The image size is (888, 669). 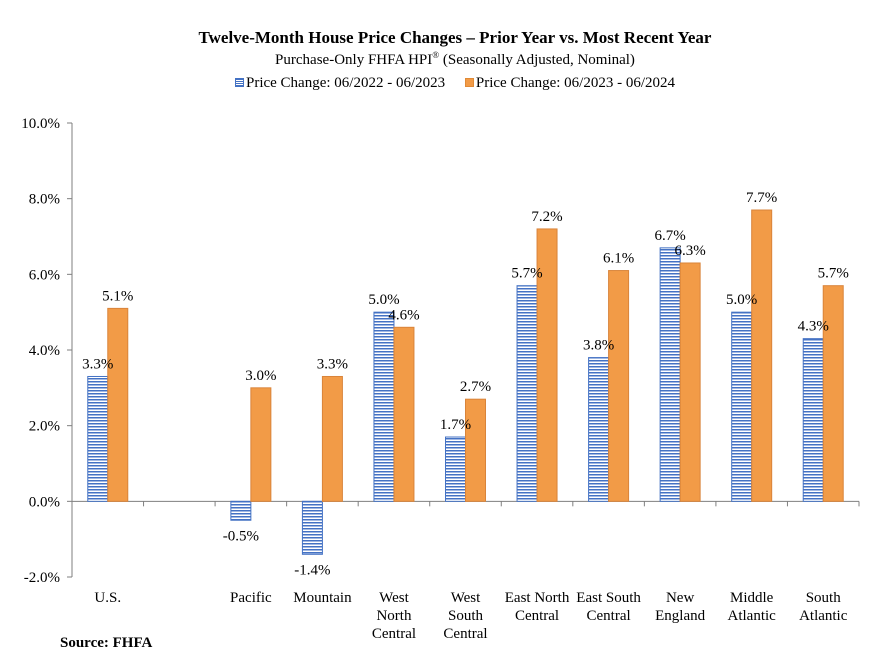 What do you see at coordinates (260, 376) in the screenshot?
I see `data-label-series-2: 3.0%` at bounding box center [260, 376].